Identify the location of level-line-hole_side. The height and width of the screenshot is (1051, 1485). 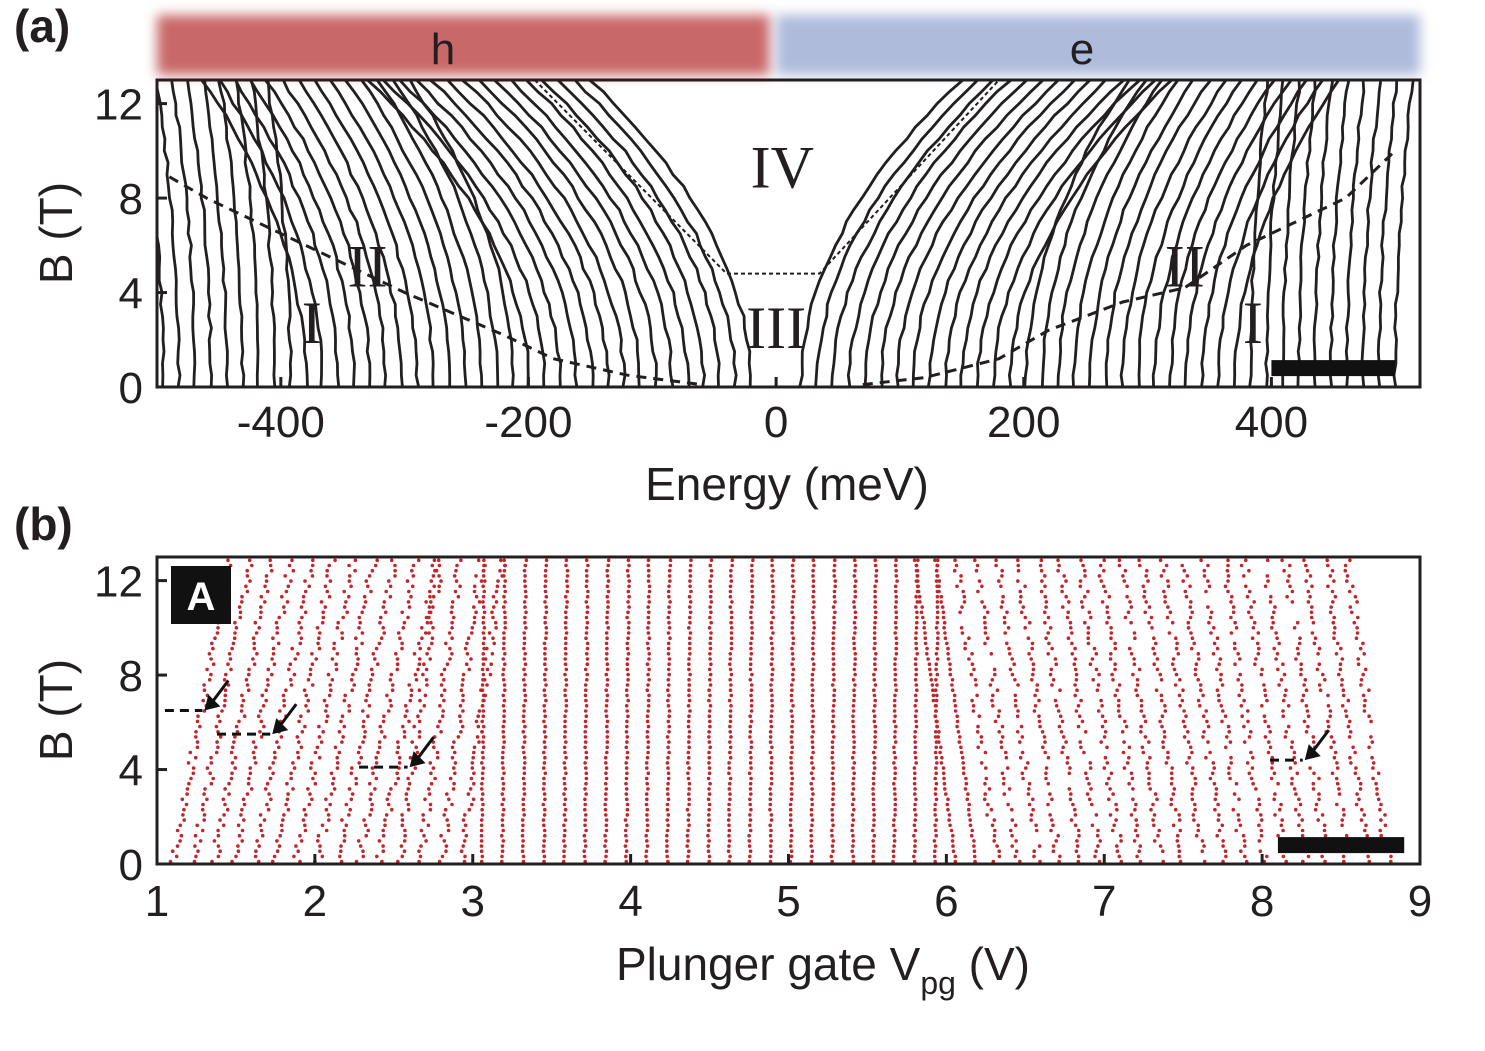
(302, 233).